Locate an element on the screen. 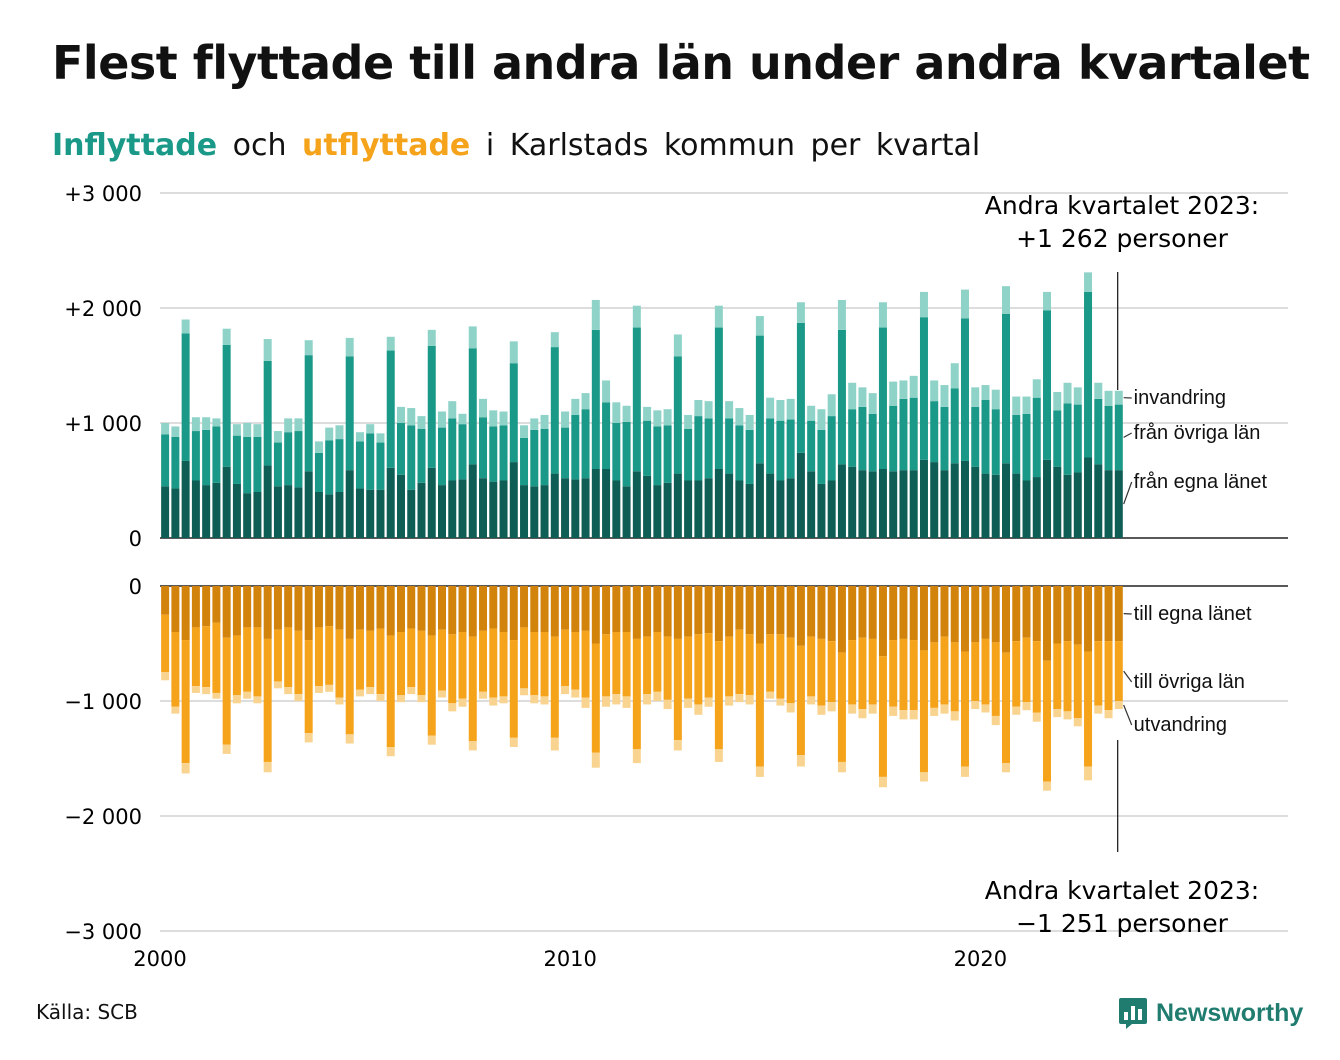 This screenshot has width=1340, height=1060. y-tick-label-in: 0 is located at coordinates (135, 539).